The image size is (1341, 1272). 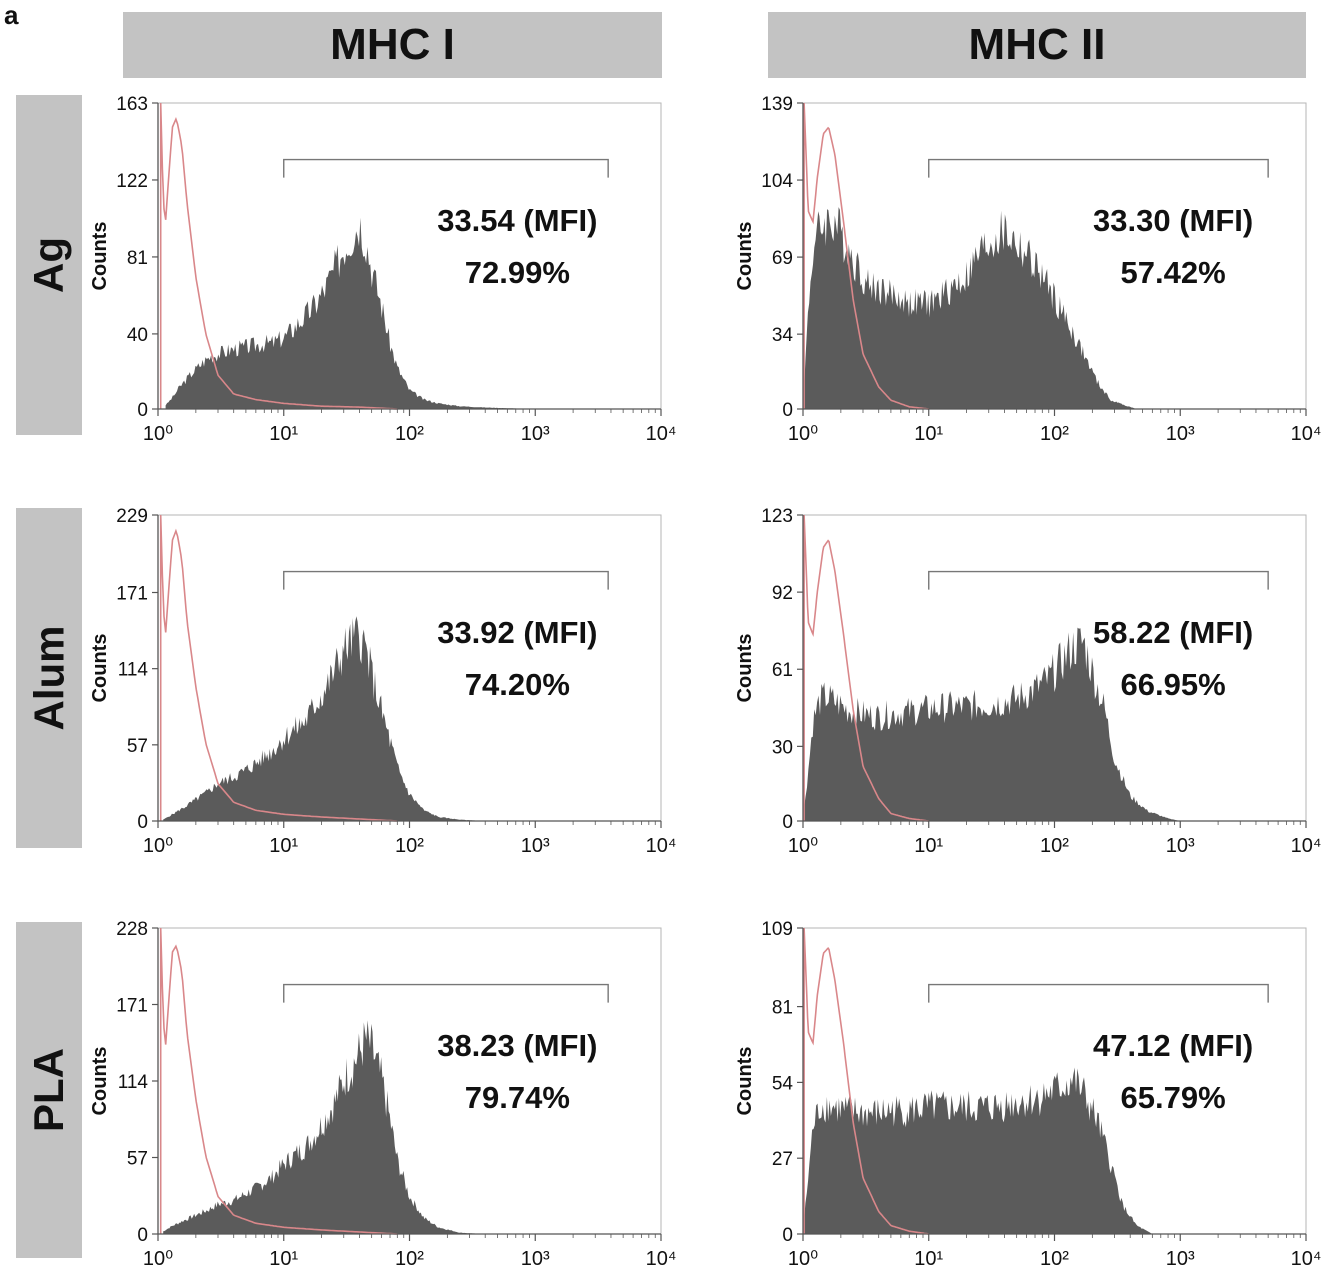 I want to click on y-tick-label: 61, so click(x=782, y=670).